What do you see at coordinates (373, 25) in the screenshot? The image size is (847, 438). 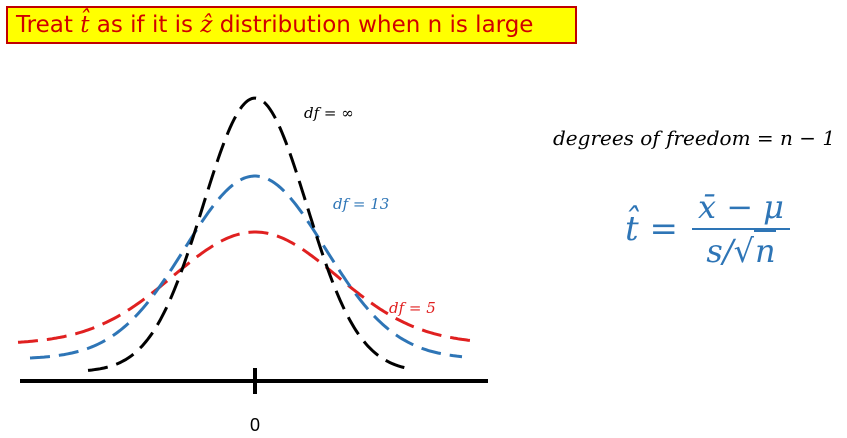 I see `title-suffix: distribution when n is large` at bounding box center [373, 25].